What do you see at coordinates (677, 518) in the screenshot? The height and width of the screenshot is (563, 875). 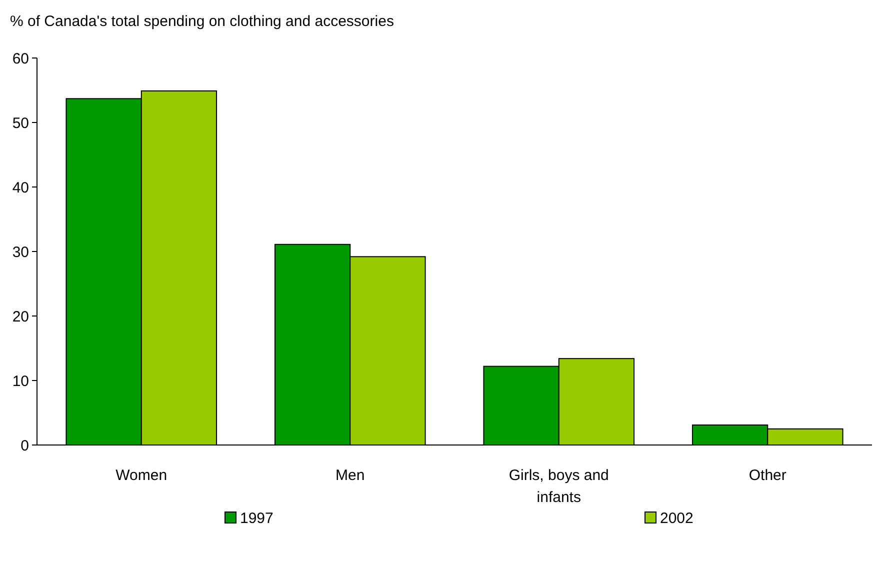 I see `legend-label: 2002` at bounding box center [677, 518].